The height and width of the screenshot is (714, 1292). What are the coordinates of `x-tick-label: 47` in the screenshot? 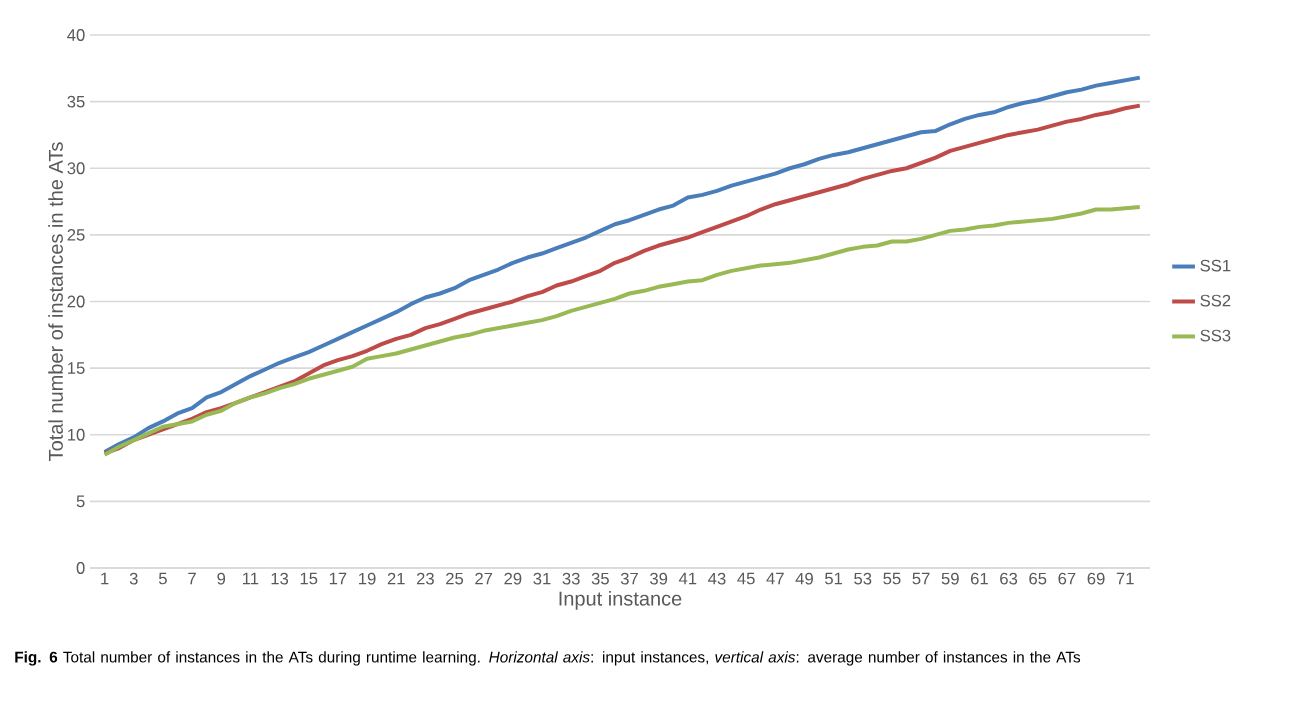 It's located at (775, 578).